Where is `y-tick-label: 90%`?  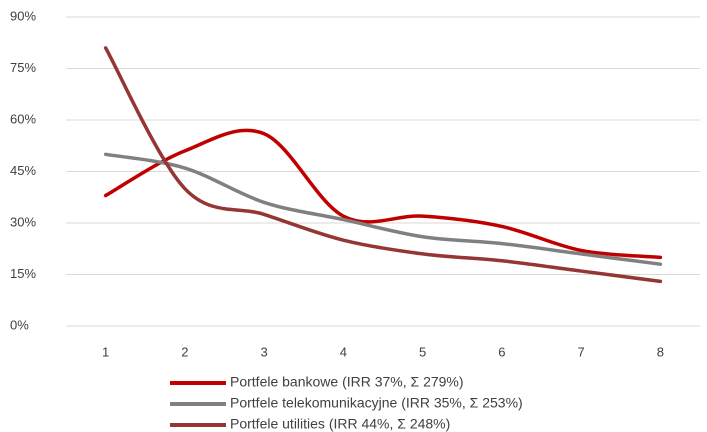
y-tick-label: 90% is located at coordinates (23, 15).